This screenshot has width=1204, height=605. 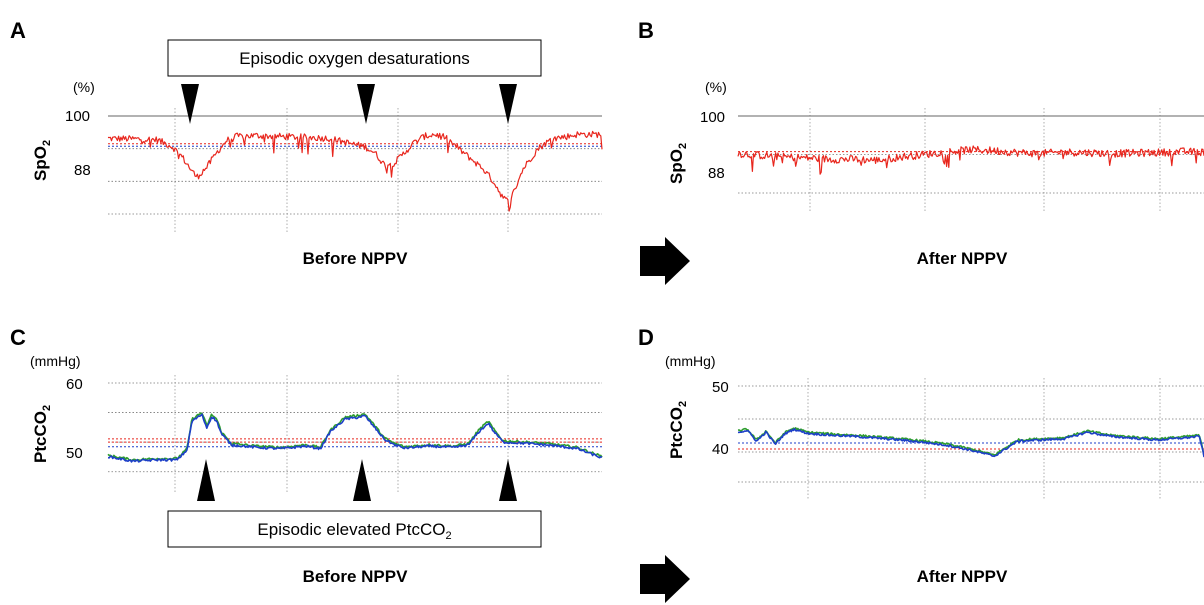 I want to click on ytick-a-bottom: 88, so click(x=82, y=170).